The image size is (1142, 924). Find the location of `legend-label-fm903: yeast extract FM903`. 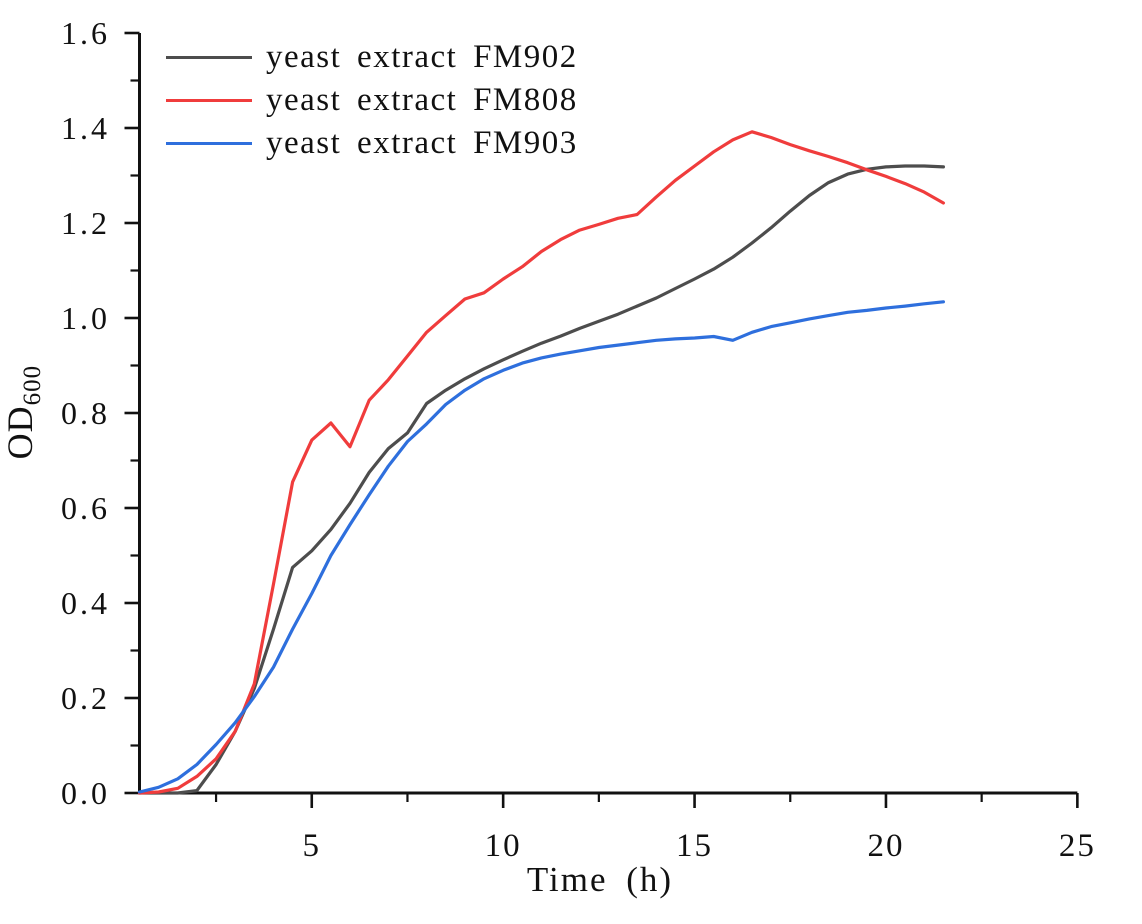

legend-label-fm903: yeast extract FM903 is located at coordinates (422, 143).